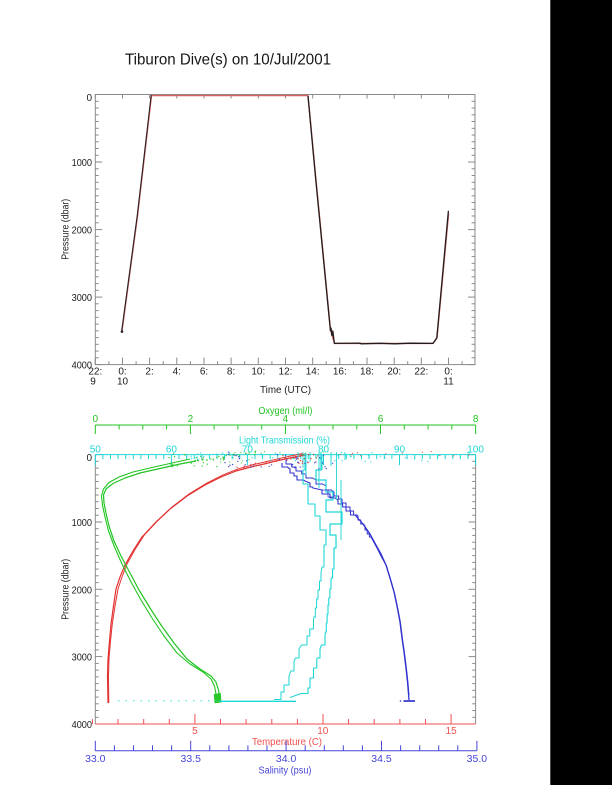 This screenshot has width=612, height=785. Describe the element at coordinates (258, 372) in the screenshot. I see `svg-text: 10:` at that location.